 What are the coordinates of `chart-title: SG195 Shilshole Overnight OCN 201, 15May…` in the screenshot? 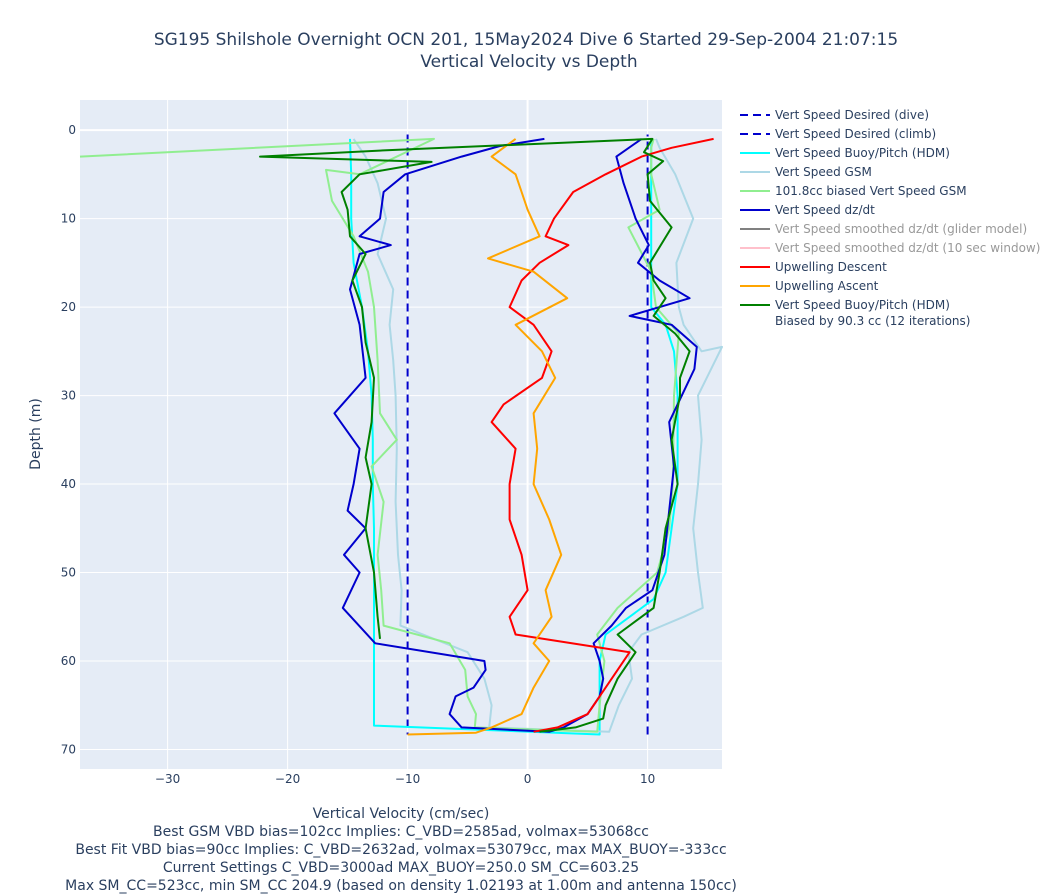 It's located at (526, 40).